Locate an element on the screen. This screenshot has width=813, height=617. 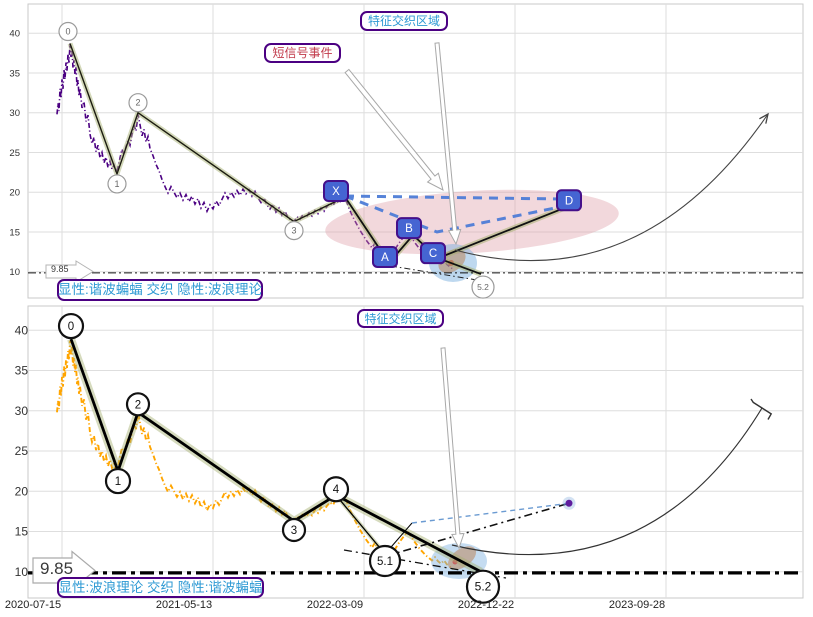
threshold-label-bottom: 9.85 is located at coordinates (57, 568).